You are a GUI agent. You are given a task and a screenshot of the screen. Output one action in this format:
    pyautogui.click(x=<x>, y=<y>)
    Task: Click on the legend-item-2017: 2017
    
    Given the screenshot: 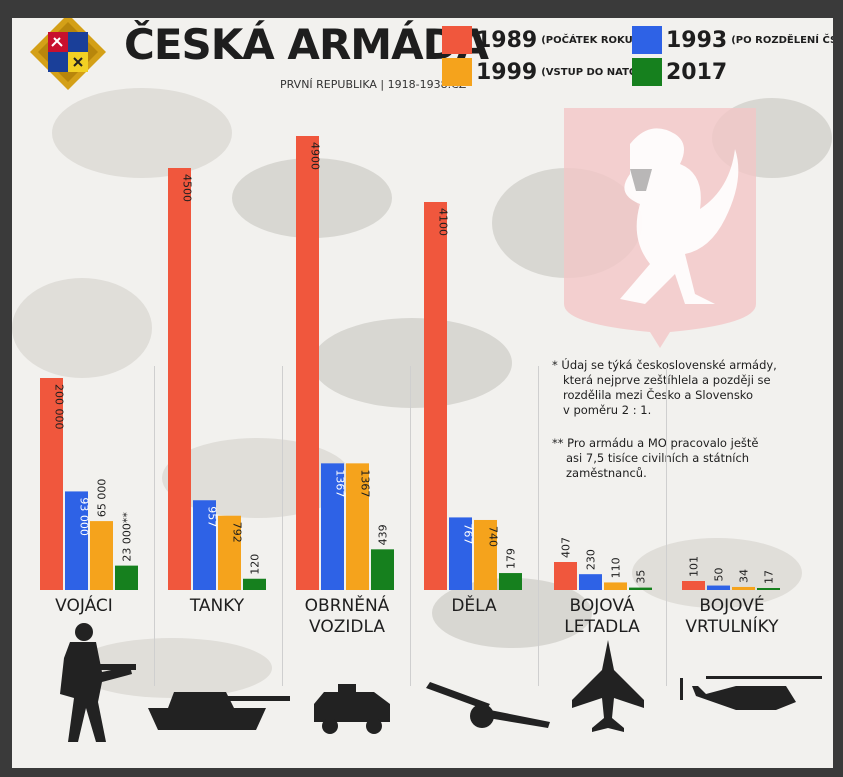 What is the action you would take?
    pyautogui.click(x=679, y=72)
    